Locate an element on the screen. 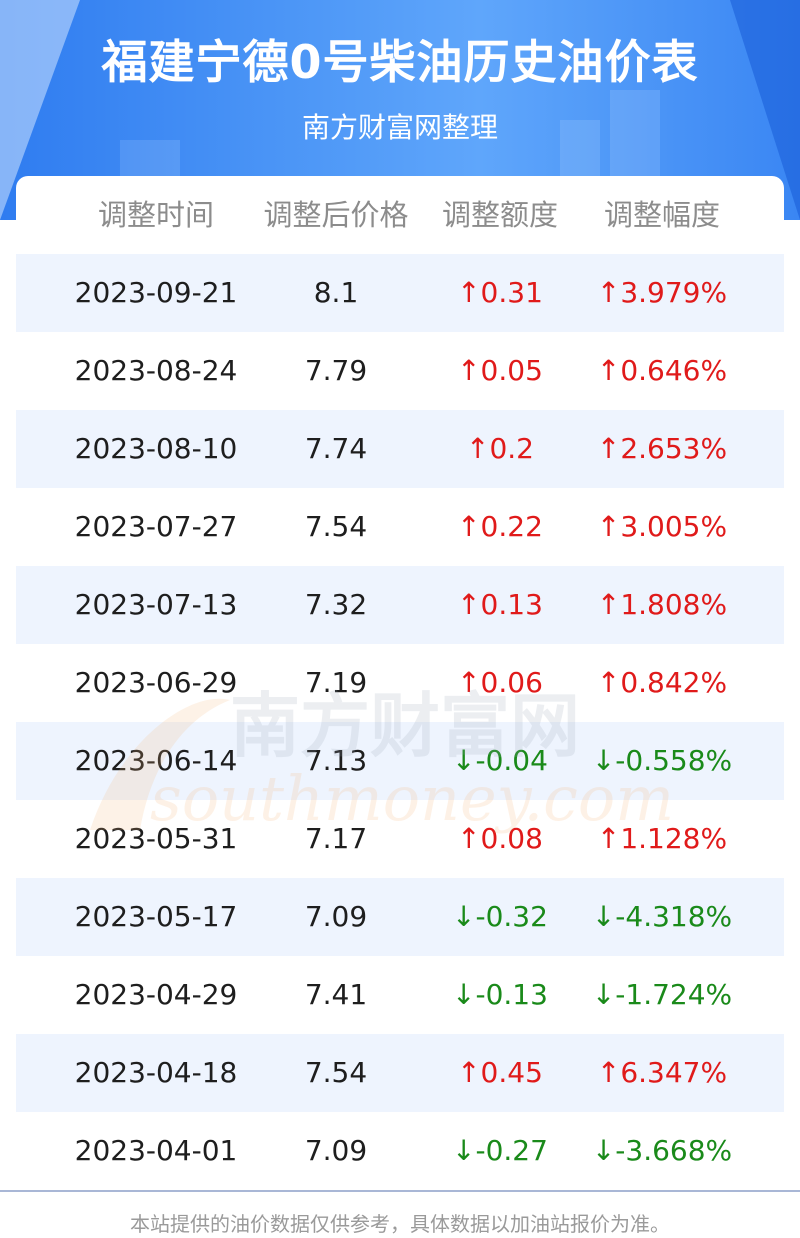  column-header-price: 调整后价格 is located at coordinates (336, 215).